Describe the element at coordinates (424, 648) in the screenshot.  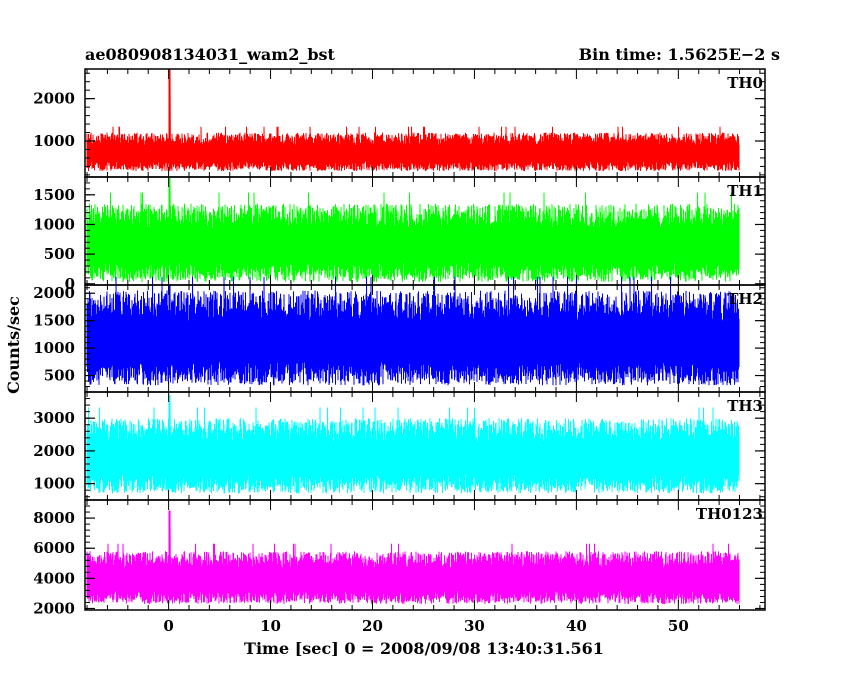
I see `x-axis-label: Time [sec] 0 = 2008/09/08 13:40:31.561` at that location.